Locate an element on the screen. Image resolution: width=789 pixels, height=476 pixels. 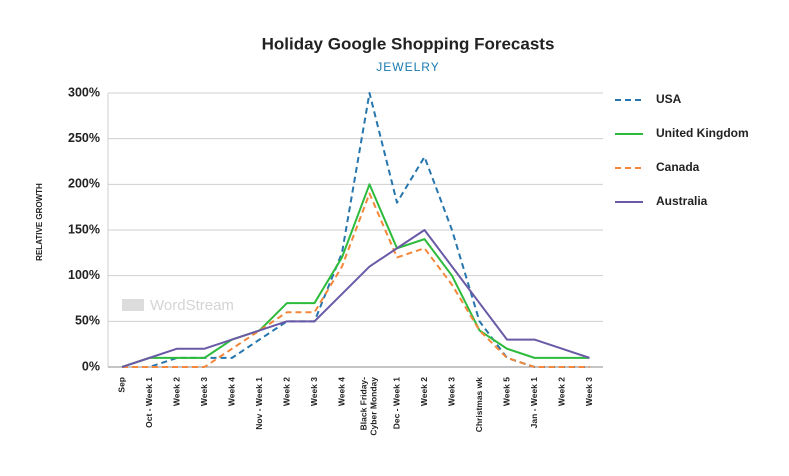
legend-label: Australia is located at coordinates (682, 201).